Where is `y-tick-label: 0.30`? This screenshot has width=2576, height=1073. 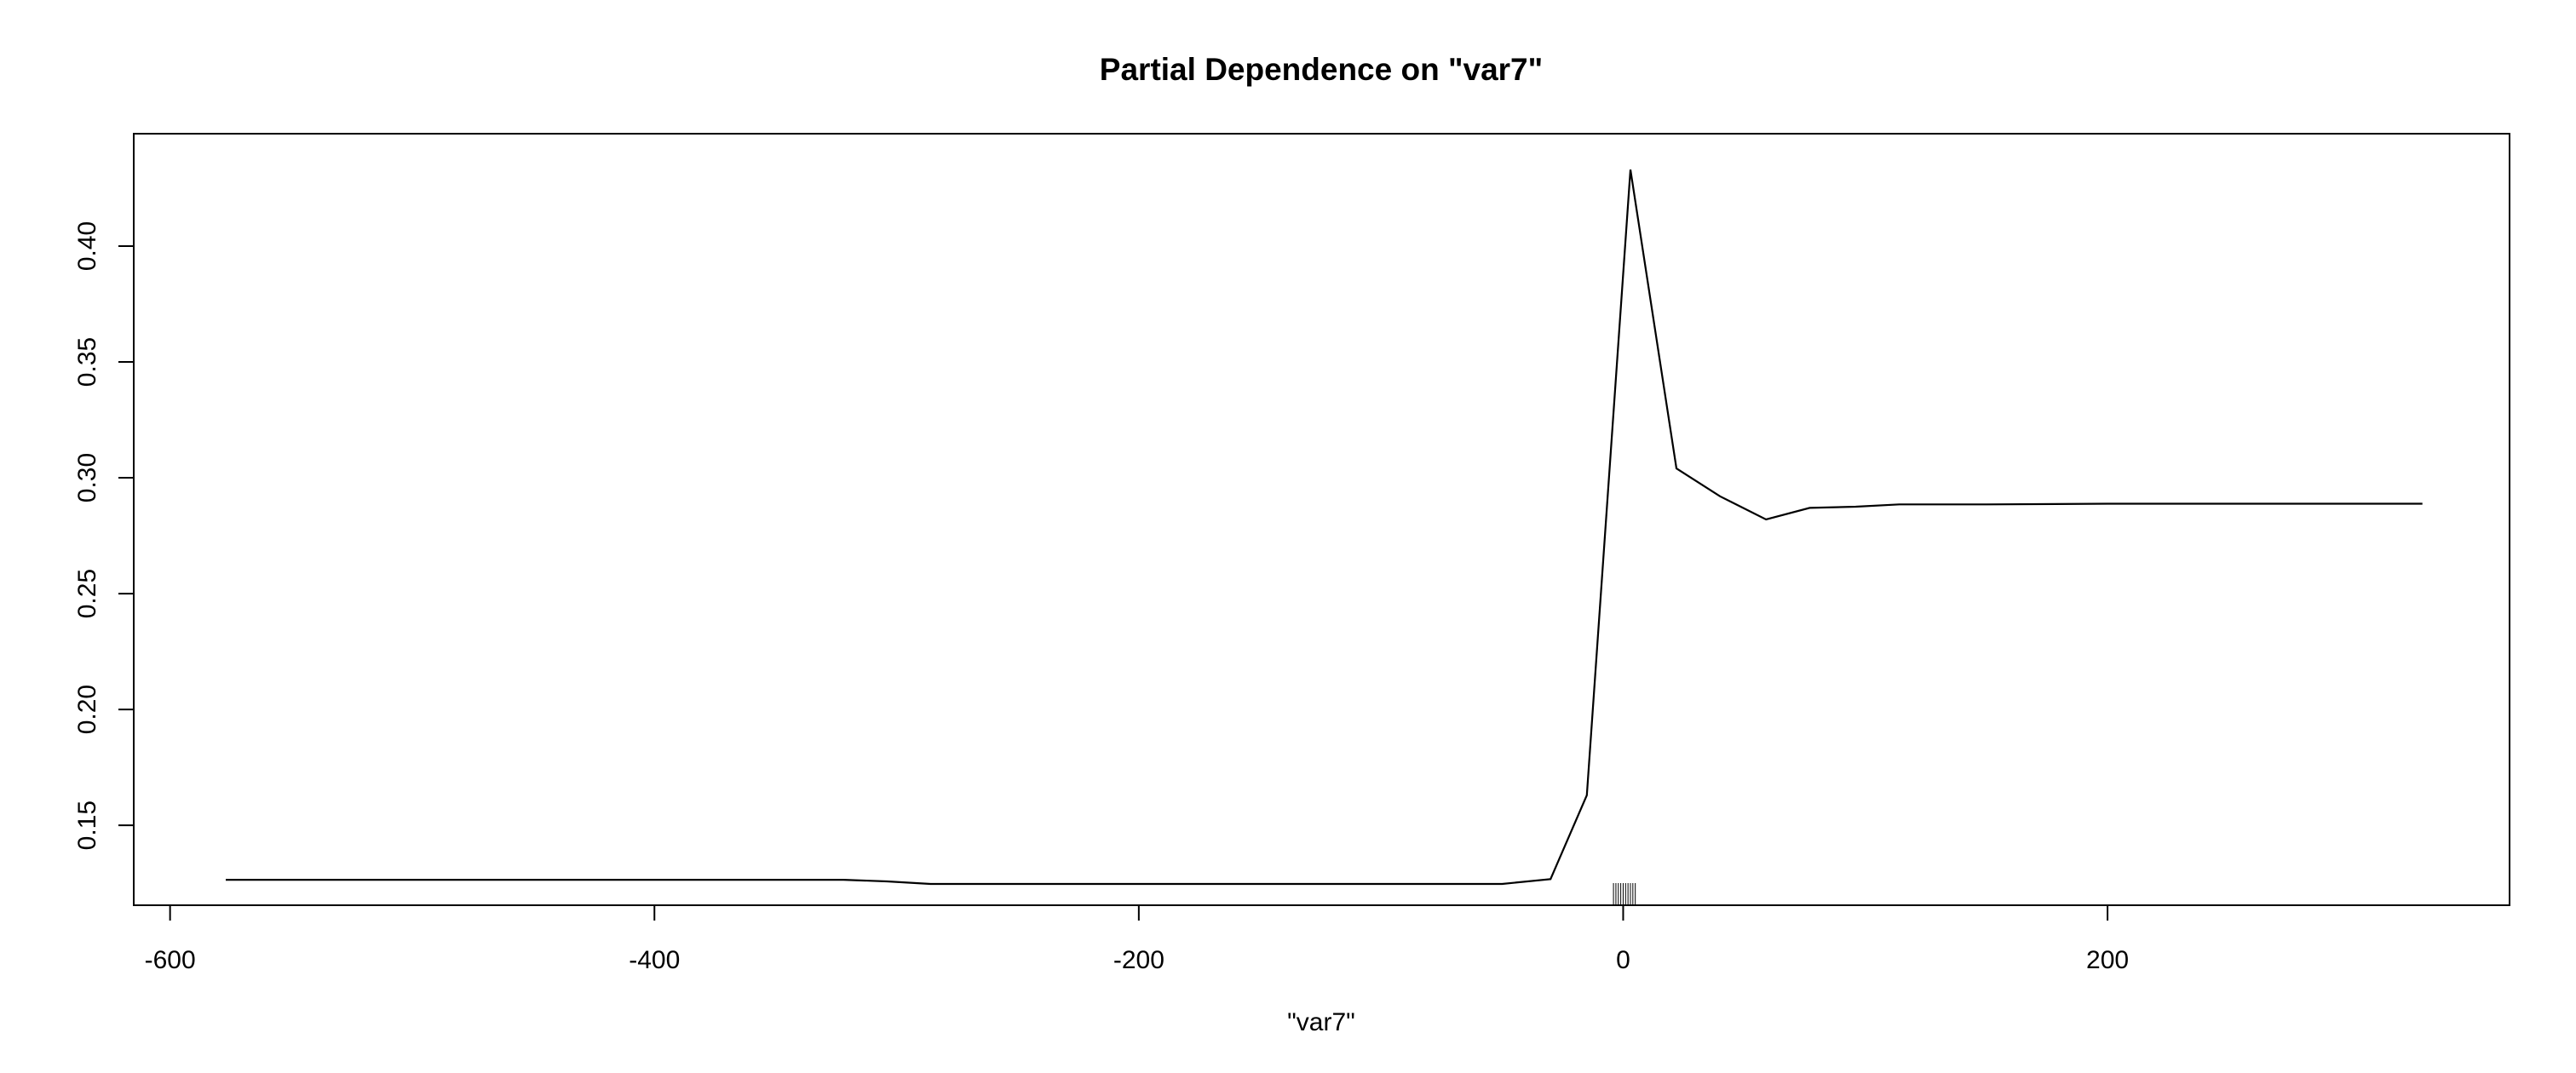
y-tick-label: 0.30 is located at coordinates (87, 477).